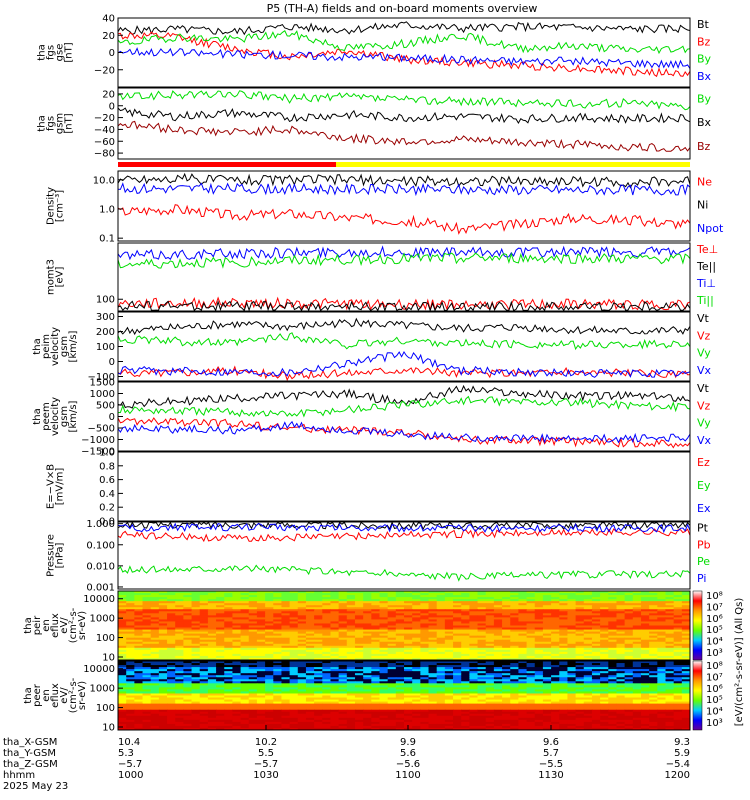  Describe the element at coordinates (130, 764) in the screenshot. I see `x-row-value: −5.7` at that location.